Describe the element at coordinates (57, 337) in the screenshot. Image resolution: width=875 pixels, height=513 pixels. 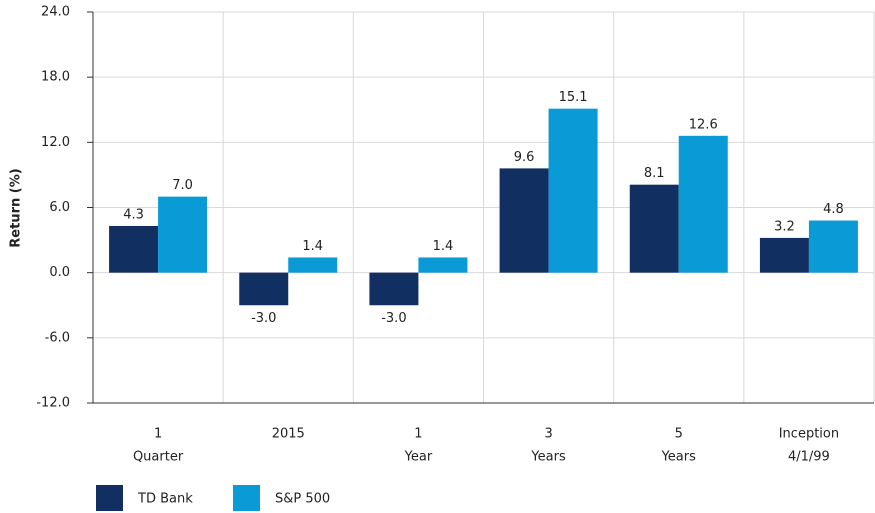
I see `y-tick-label: -6.0` at that location.